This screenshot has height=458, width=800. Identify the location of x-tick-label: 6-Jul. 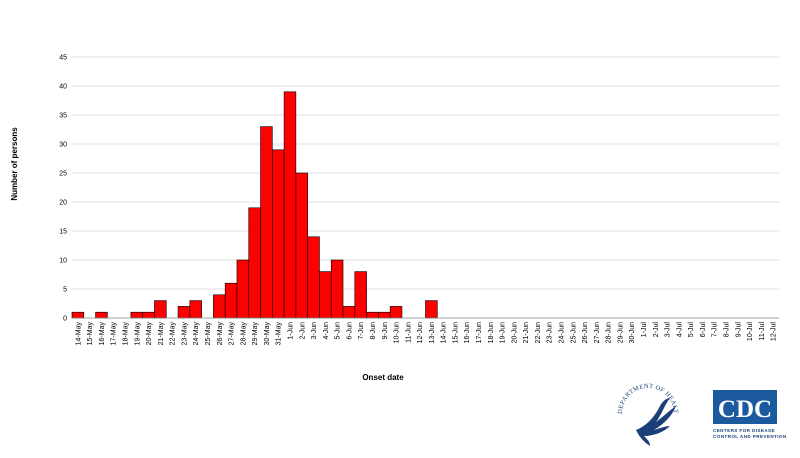
(703, 330).